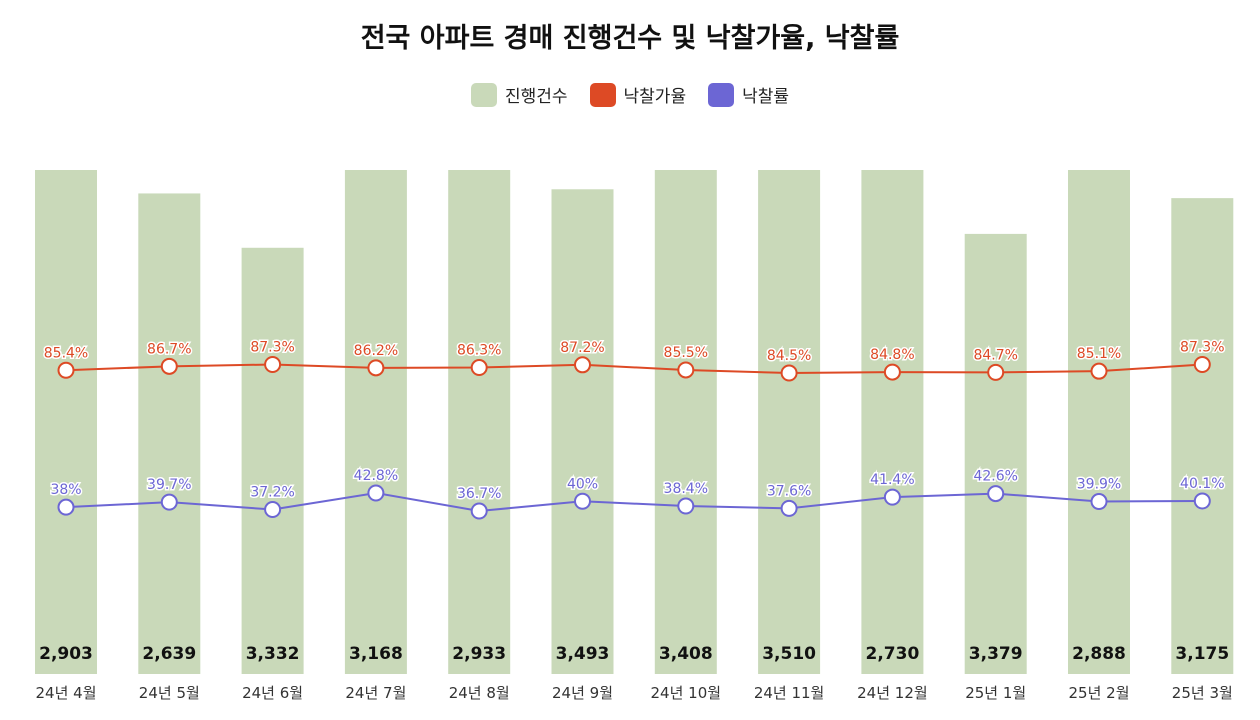 The image size is (1260, 720). I want to click on legend: 진행건수 낙찰가율 낙찰률, so click(630, 94).